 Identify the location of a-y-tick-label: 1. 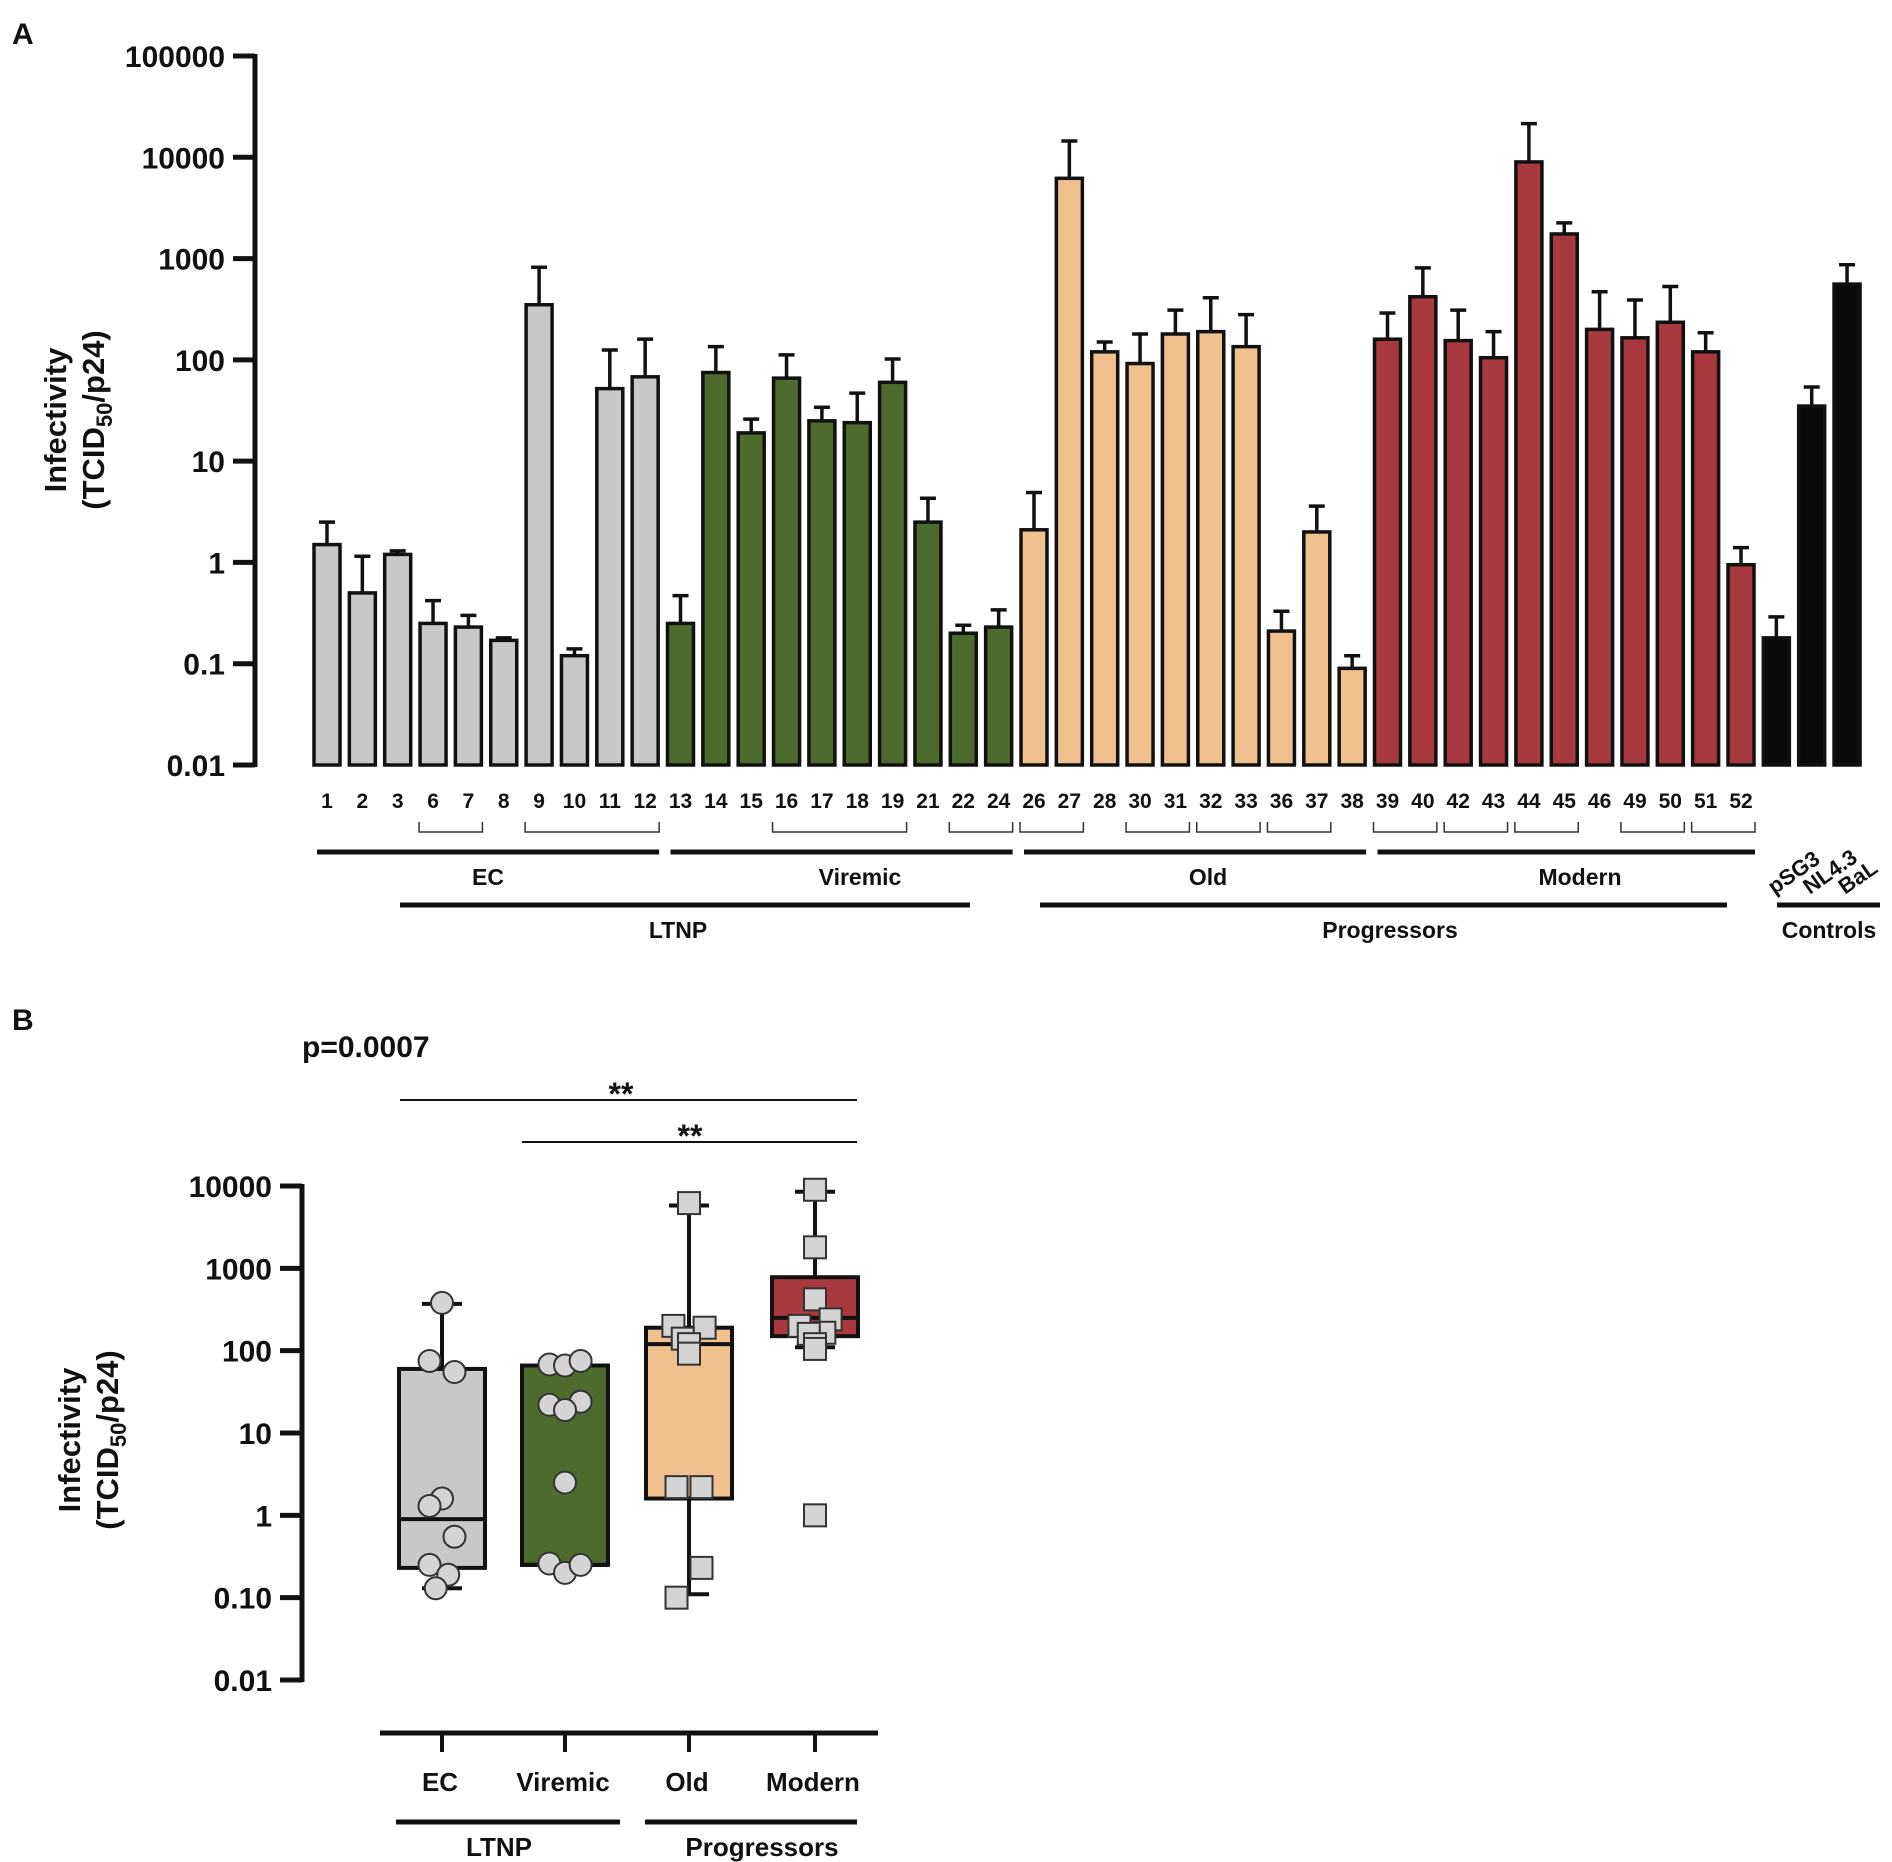
(216, 563).